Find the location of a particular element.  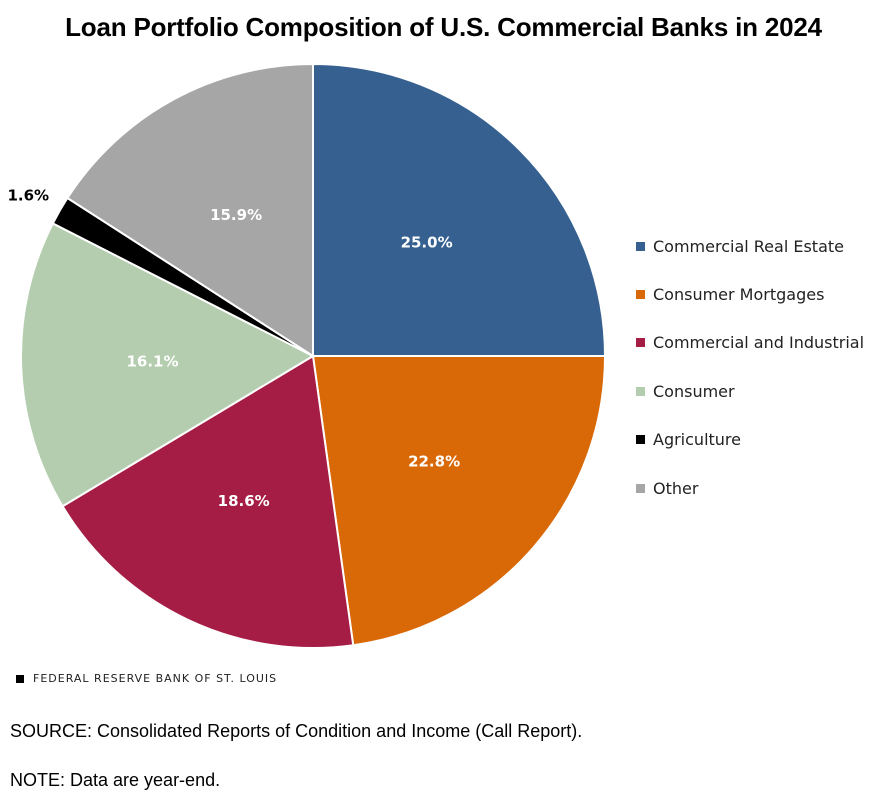

pie-slice-consumer-mortgages is located at coordinates (459, 501).